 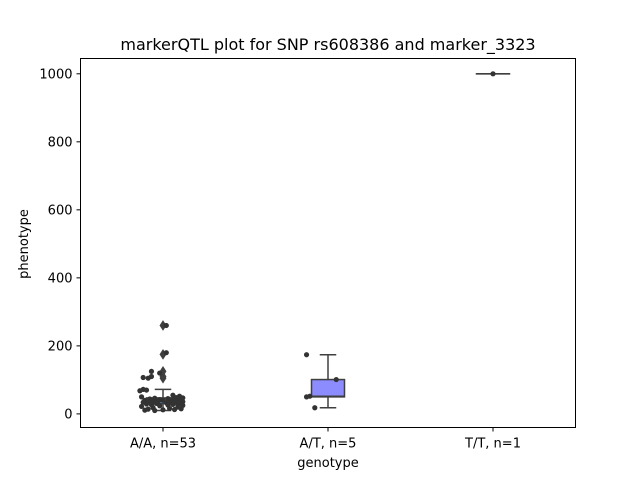 I want to click on x-tick-label: A/A, n=53, so click(x=163, y=444).